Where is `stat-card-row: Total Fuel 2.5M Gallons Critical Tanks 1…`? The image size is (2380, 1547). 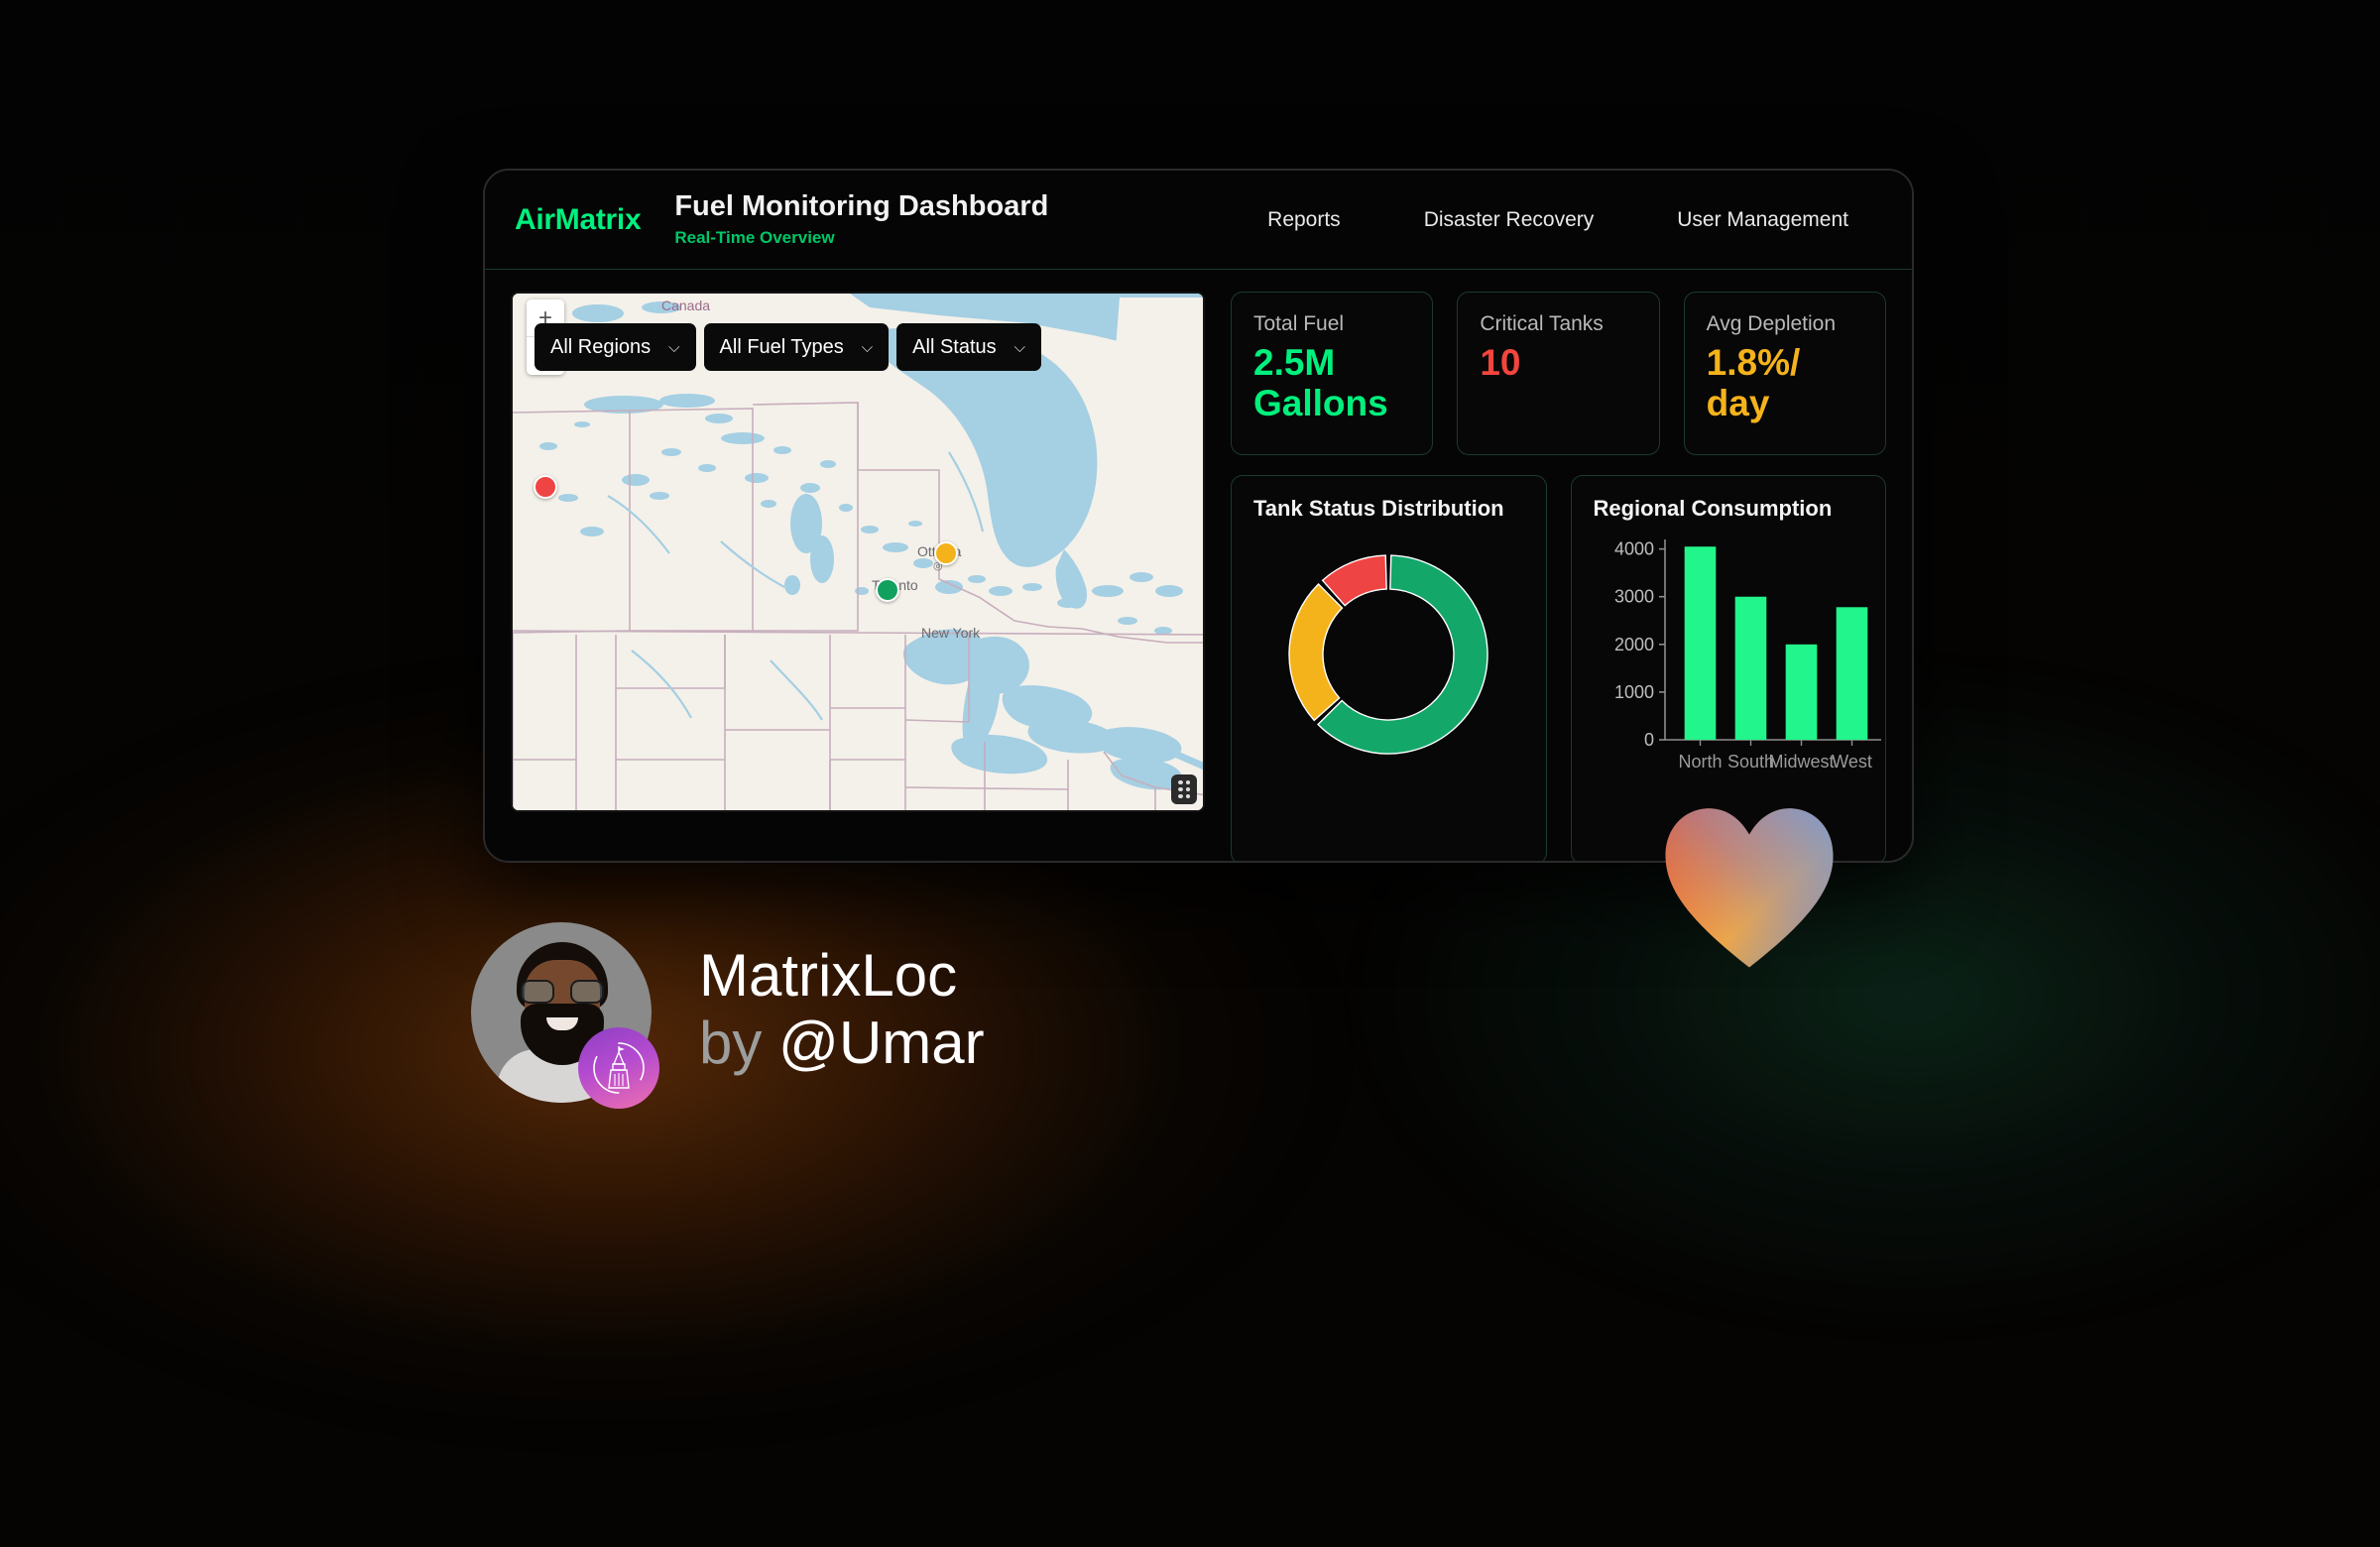
stat-card-row: Total Fuel 2.5M Gallons Critical Tanks 1… is located at coordinates (1558, 373).